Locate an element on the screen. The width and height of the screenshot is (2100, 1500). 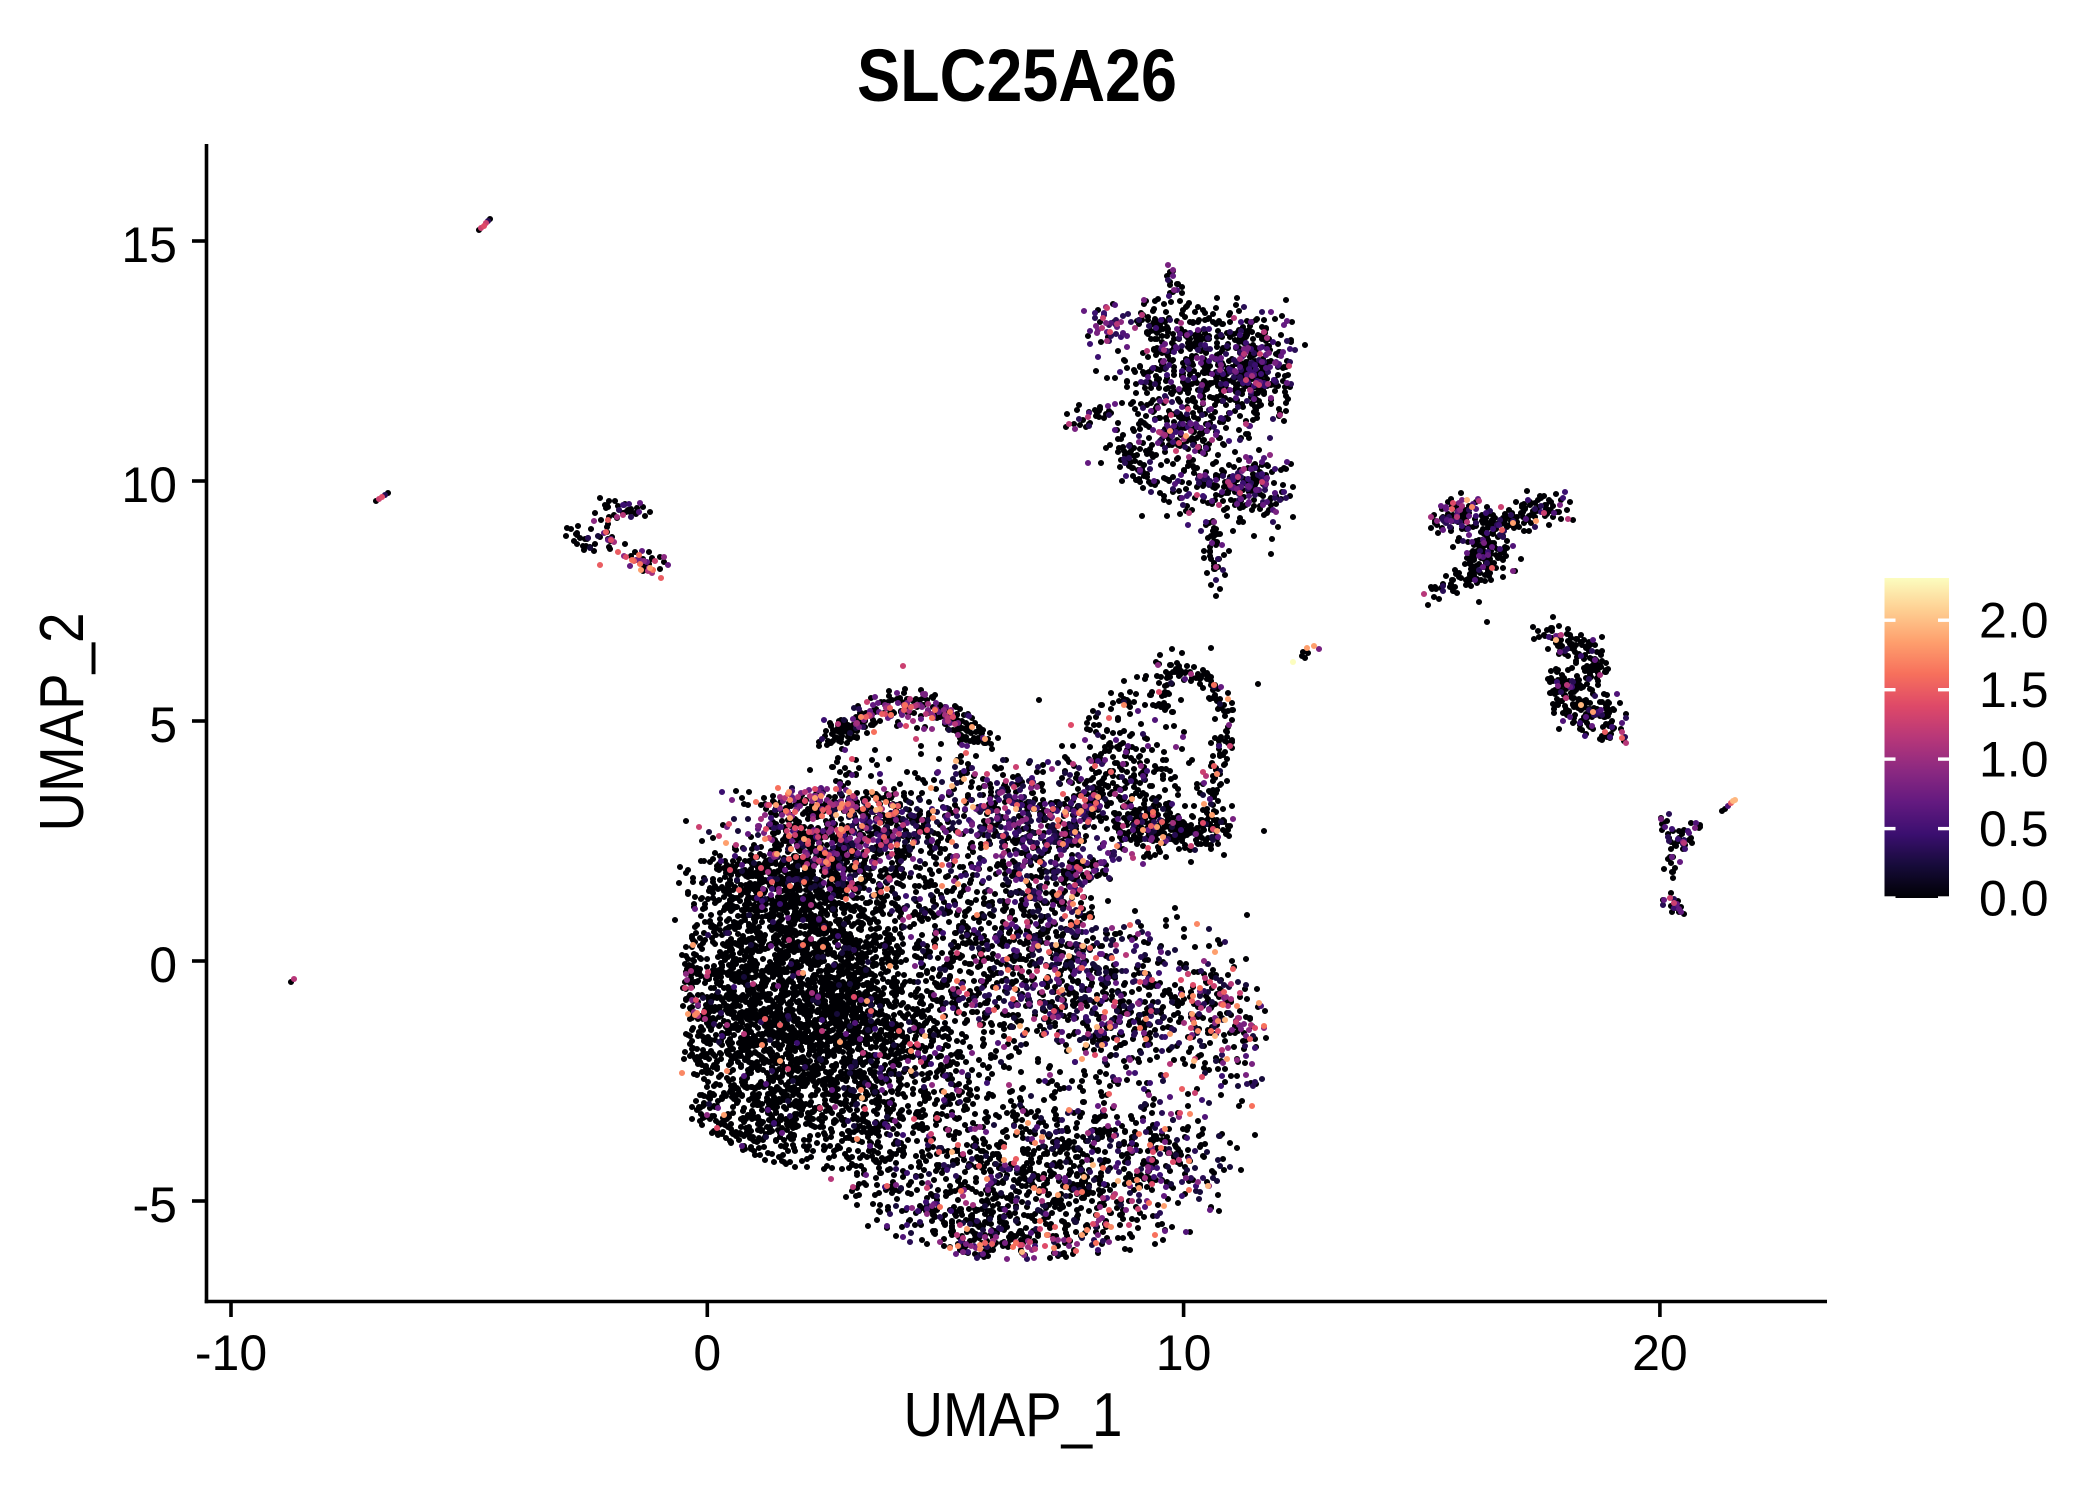
svg-text: 2.0 is located at coordinates (2014, 621).